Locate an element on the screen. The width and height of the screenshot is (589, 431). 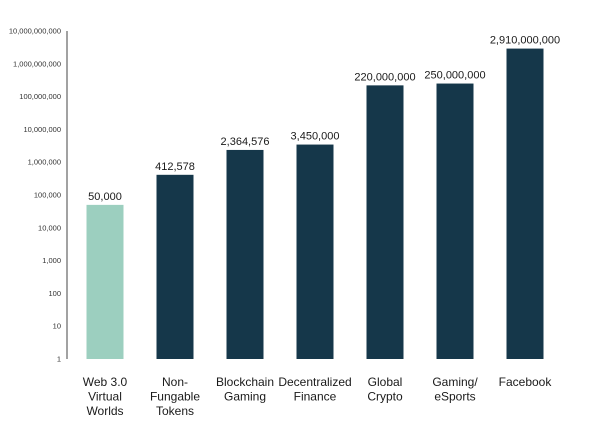
y-tick-label: 1,000,000,000 is located at coordinates (37, 63).